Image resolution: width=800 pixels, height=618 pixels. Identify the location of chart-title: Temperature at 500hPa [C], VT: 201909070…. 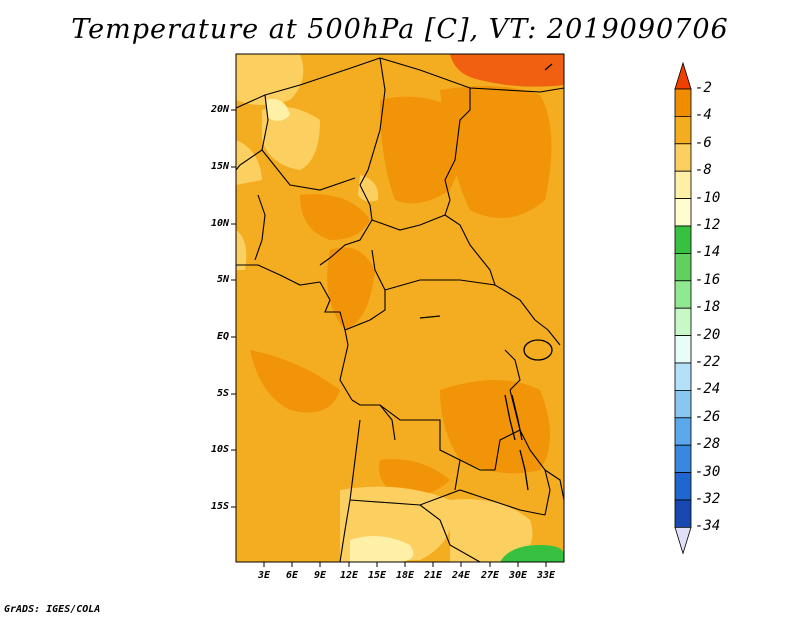
(400, 29).